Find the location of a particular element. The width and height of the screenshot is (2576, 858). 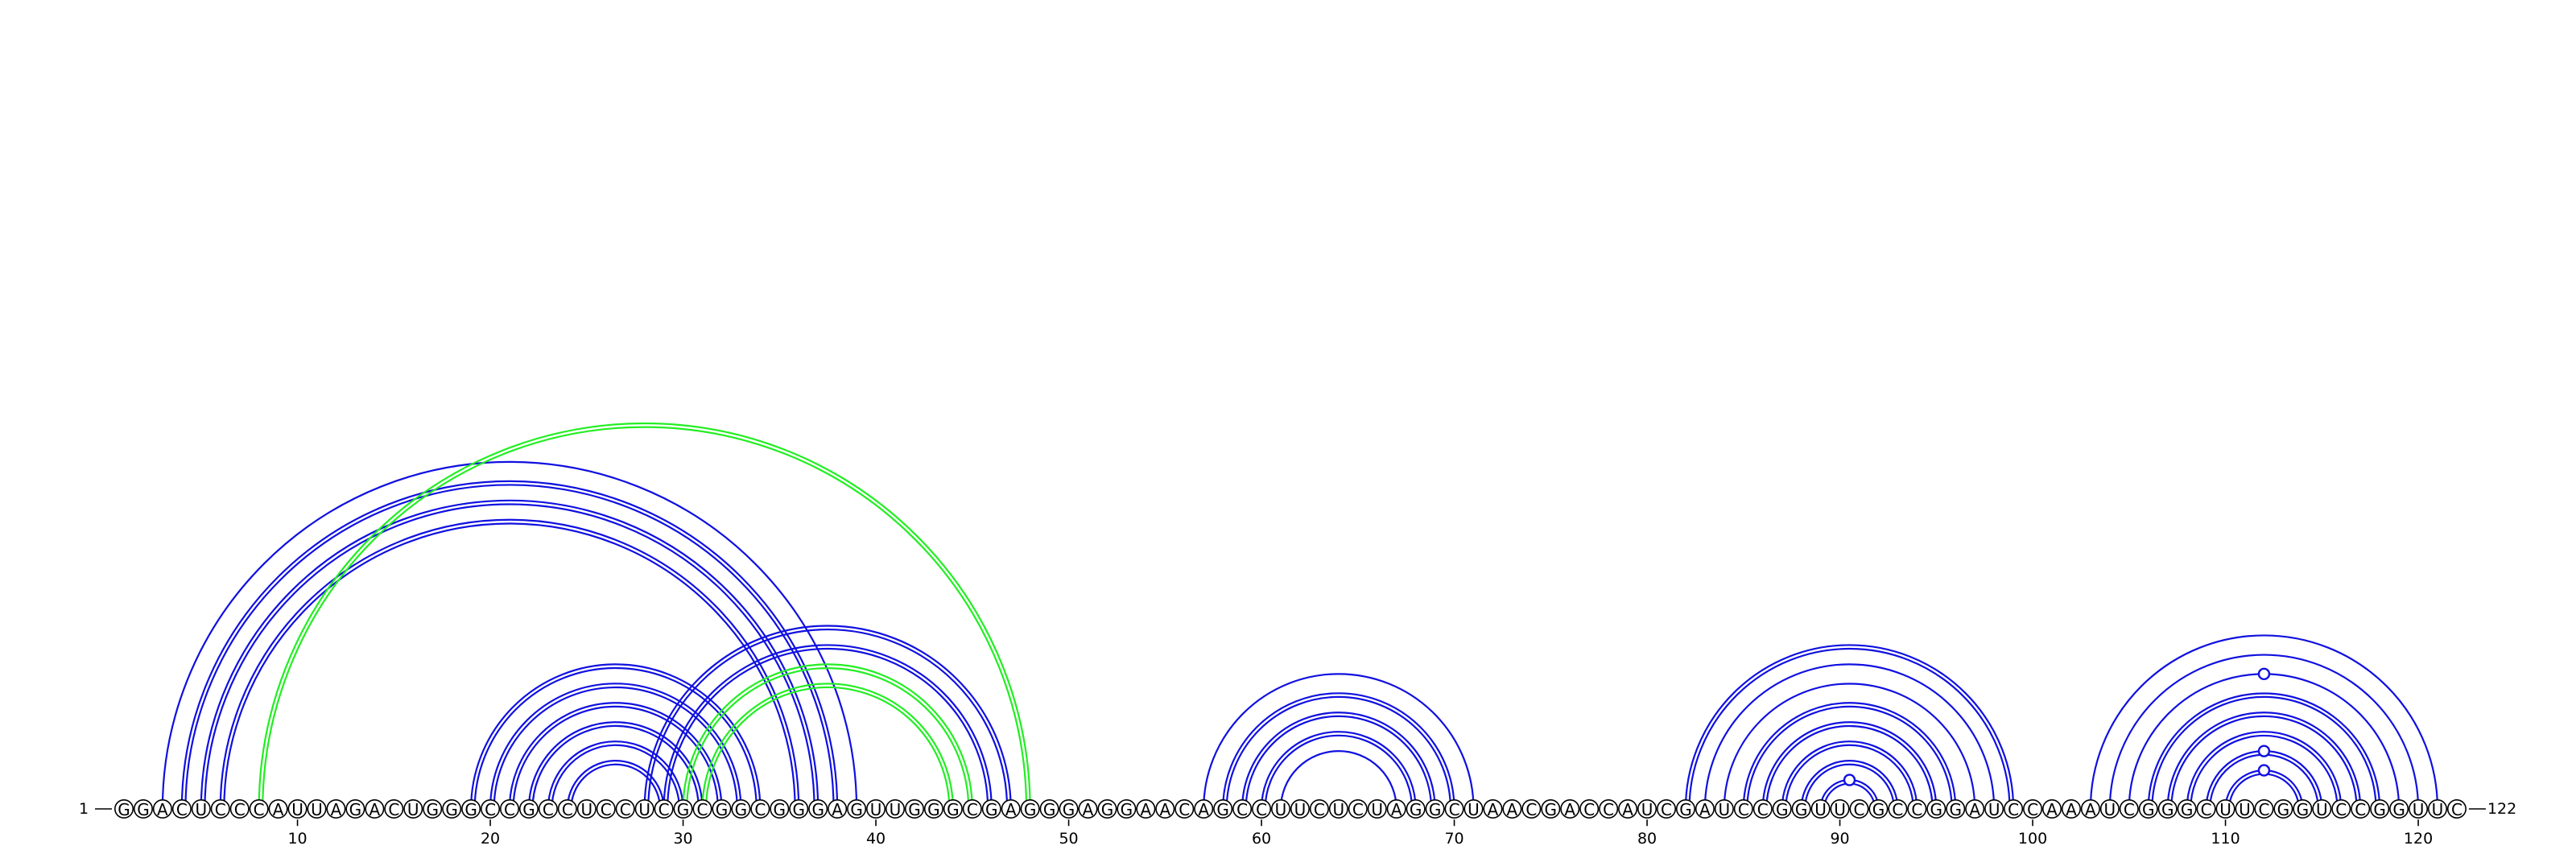

base-pair-arc-88-93-inner is located at coordinates (1850, 786).